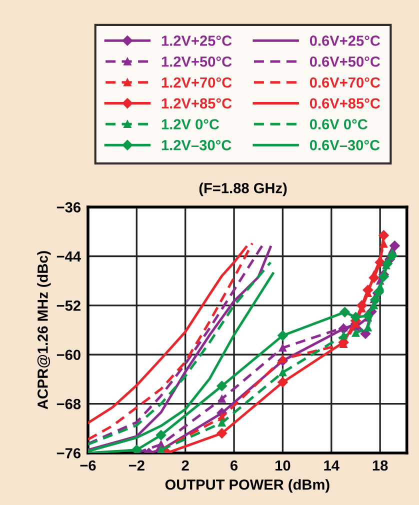  What do you see at coordinates (345, 61) in the screenshot?
I see `legend-label: 0.6V+50°C` at bounding box center [345, 61].